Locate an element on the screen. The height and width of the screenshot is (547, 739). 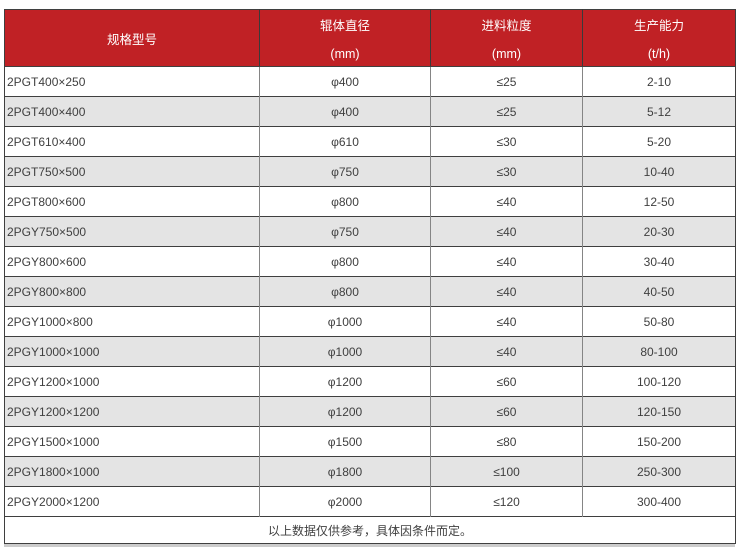
table-row: 2PGT400×250 φ400 ≤25 2-10 is located at coordinates (370, 81).